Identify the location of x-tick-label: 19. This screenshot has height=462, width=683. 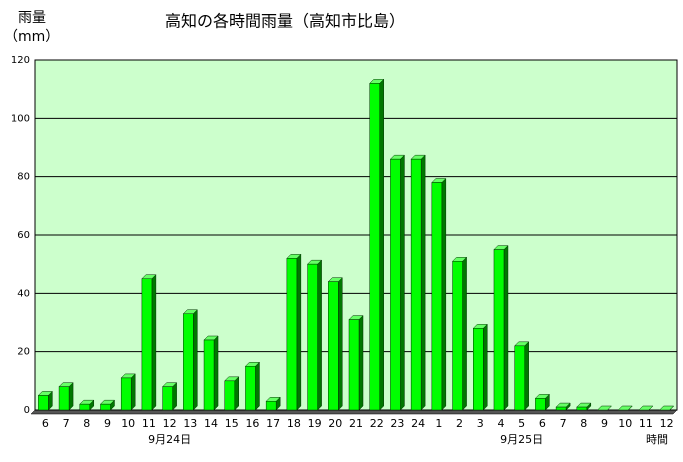
(315, 423).